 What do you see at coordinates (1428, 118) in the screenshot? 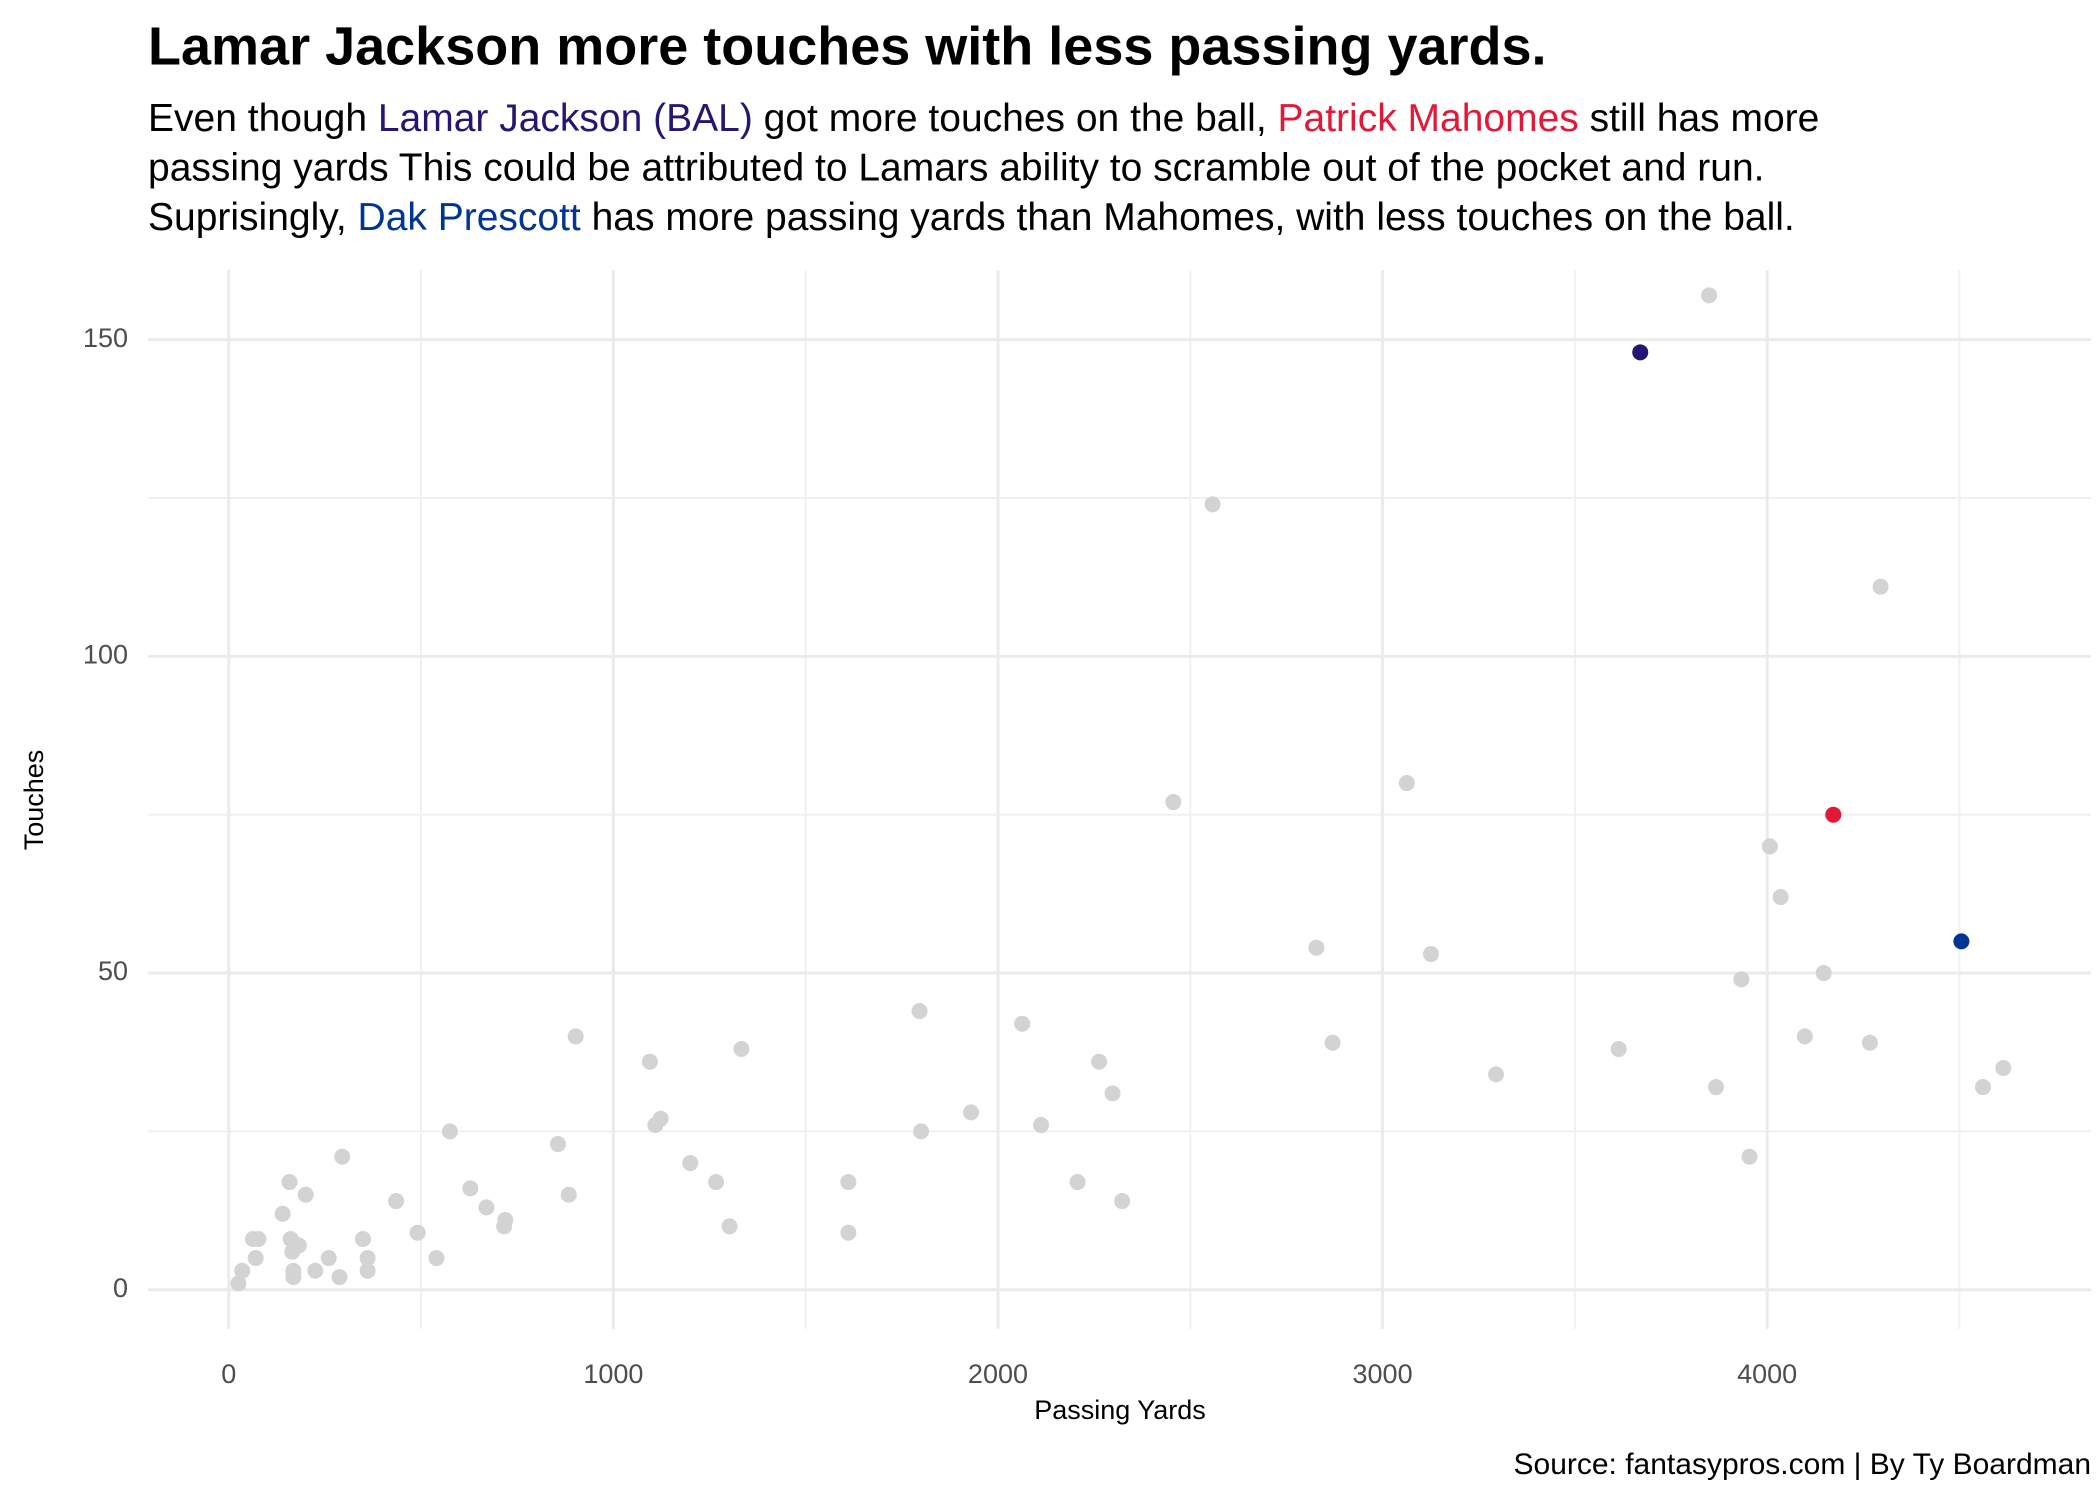
I see `subtitle-segment: Patrick Mahomes` at bounding box center [1428, 118].